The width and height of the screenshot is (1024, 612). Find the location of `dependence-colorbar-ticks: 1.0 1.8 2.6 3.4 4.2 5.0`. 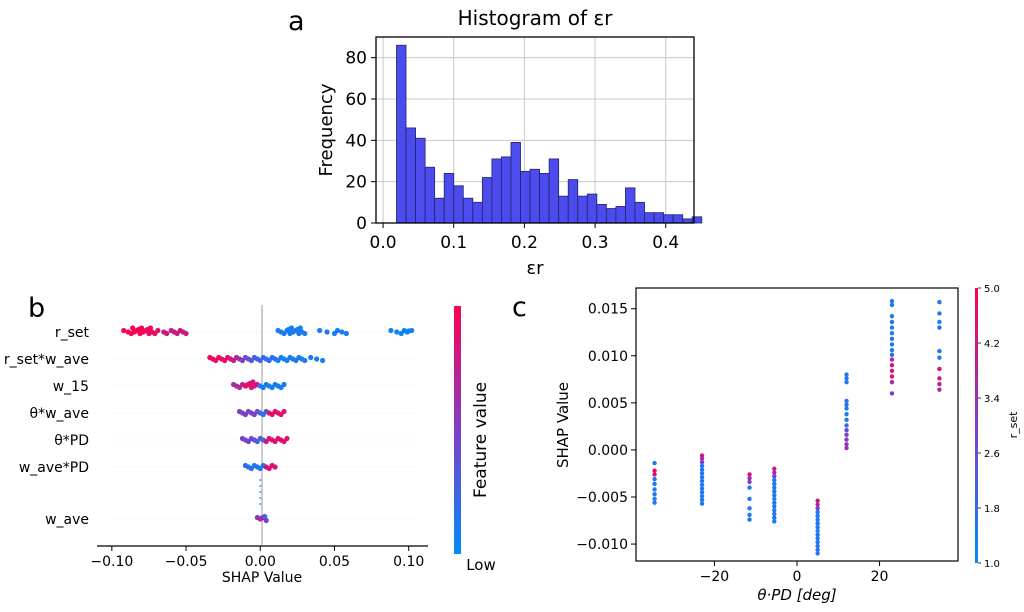

dependence-colorbar-ticks: 1.0 1.8 2.6 3.4 4.2 5.0 is located at coordinates (989, 427).